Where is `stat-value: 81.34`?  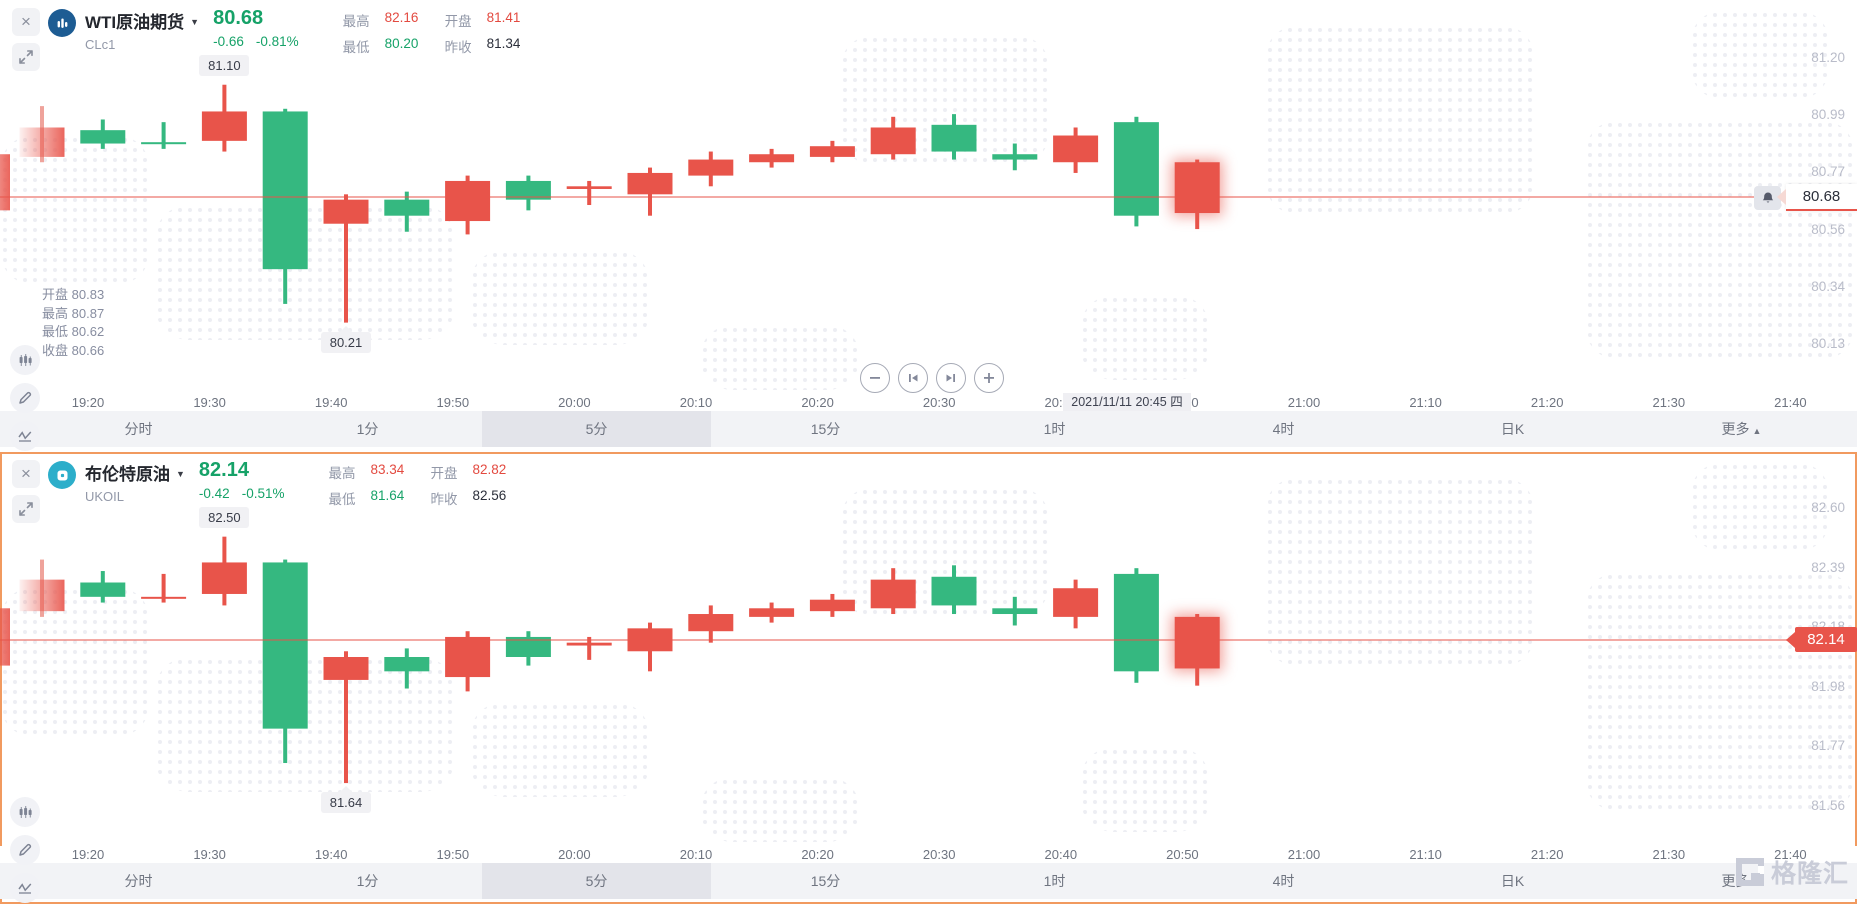 stat-value: 81.34 is located at coordinates (503, 43).